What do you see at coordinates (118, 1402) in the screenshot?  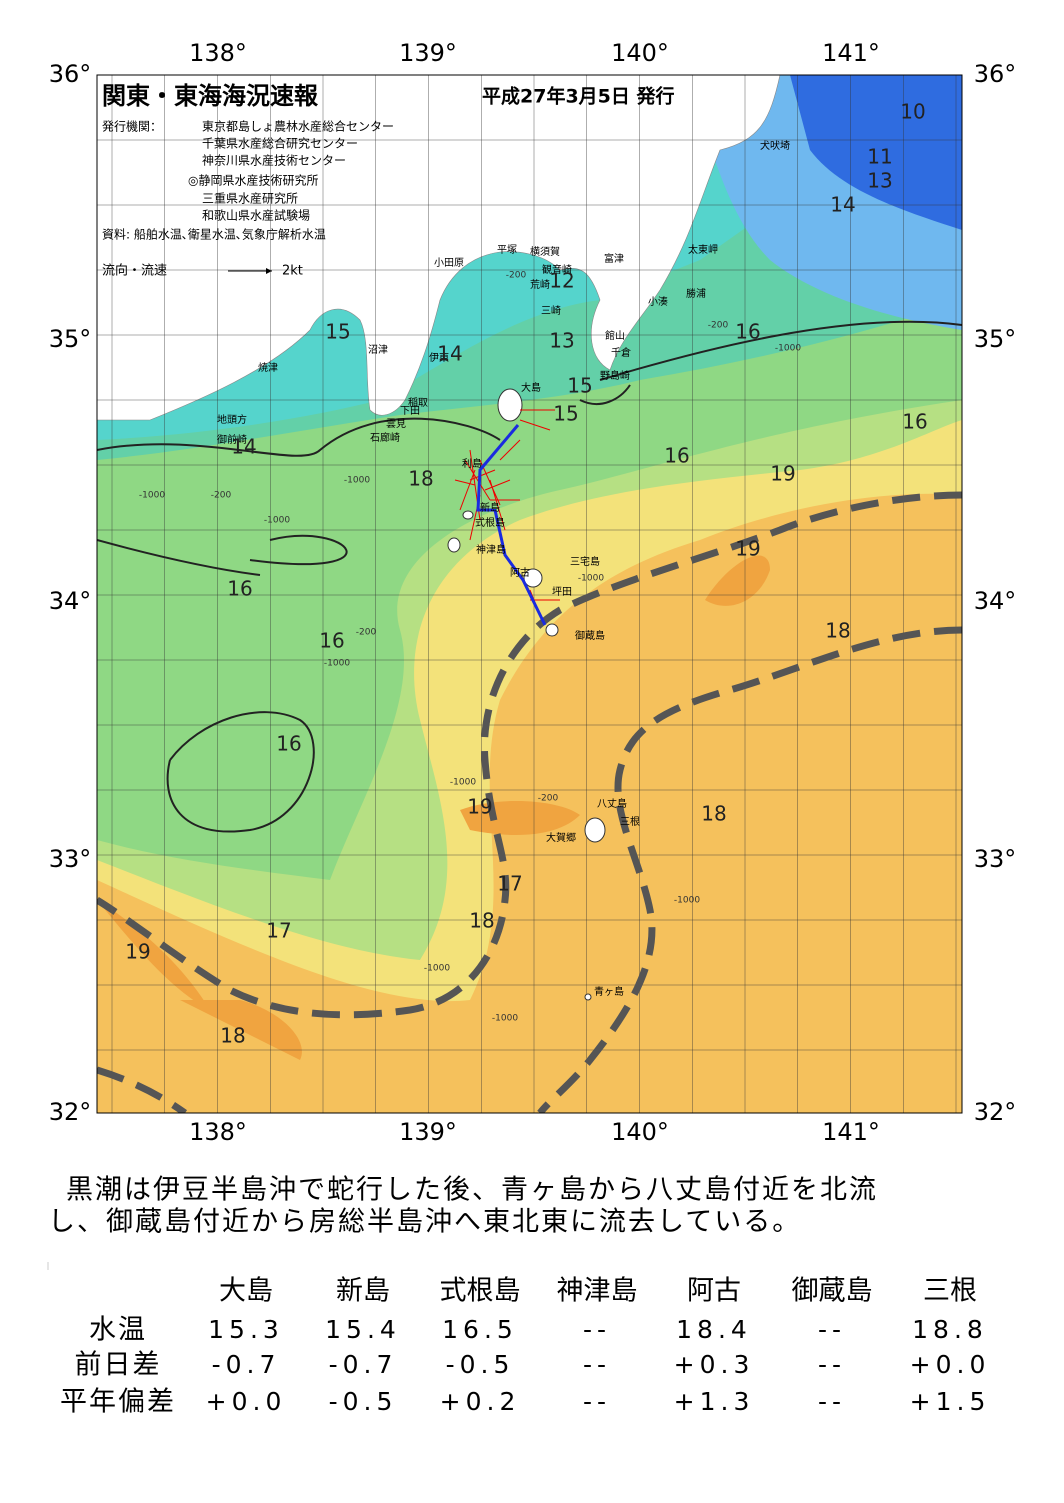 I see `table-row-label: 平年偏差` at bounding box center [118, 1402].